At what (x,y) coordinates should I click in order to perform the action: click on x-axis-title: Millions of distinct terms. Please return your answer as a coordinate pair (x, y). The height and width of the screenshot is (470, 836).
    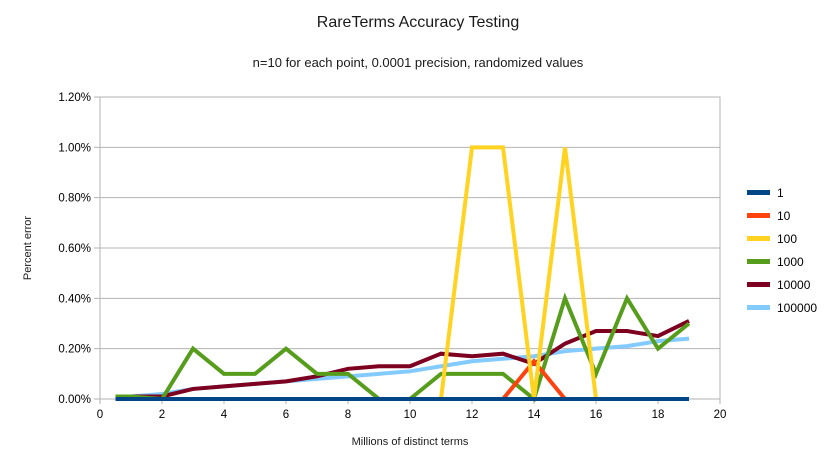
    Looking at the image, I should click on (410, 442).